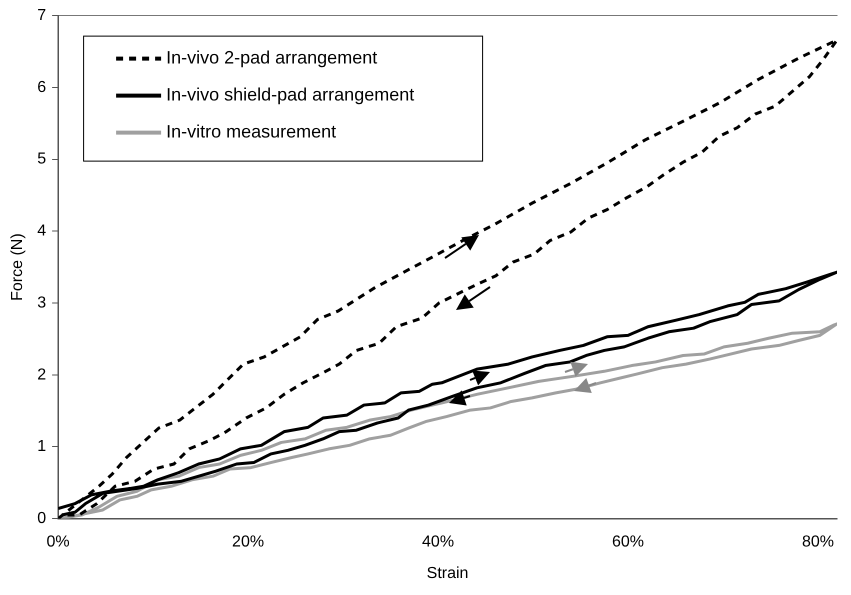 The width and height of the screenshot is (851, 595). I want to click on y-tick-label: 4, so click(41, 231).